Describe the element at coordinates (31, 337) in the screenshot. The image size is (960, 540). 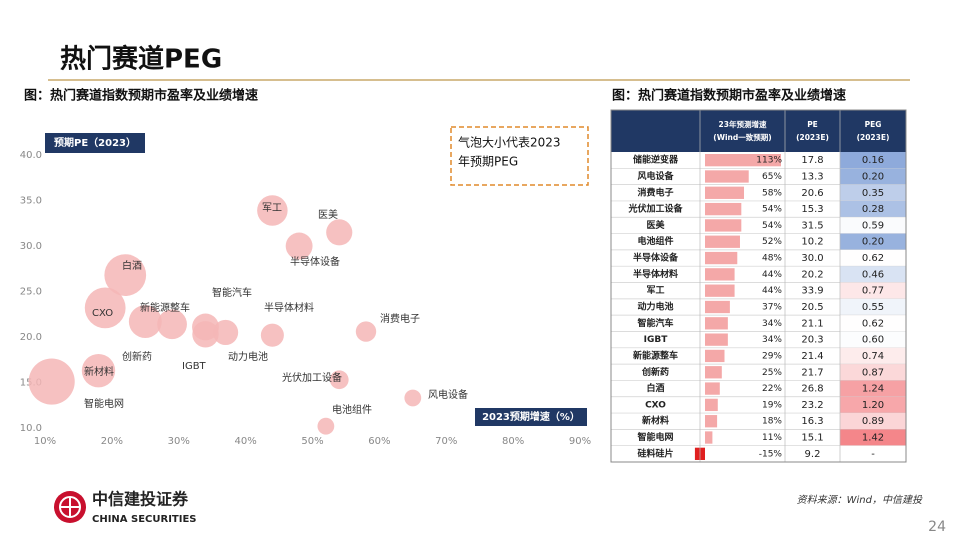
I see `y-tick-label: 20.0` at that location.